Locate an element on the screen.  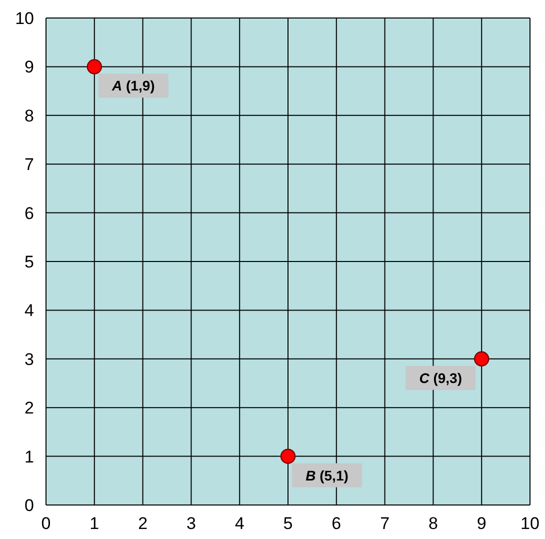
x-tick-label: 3 is located at coordinates (191, 524).